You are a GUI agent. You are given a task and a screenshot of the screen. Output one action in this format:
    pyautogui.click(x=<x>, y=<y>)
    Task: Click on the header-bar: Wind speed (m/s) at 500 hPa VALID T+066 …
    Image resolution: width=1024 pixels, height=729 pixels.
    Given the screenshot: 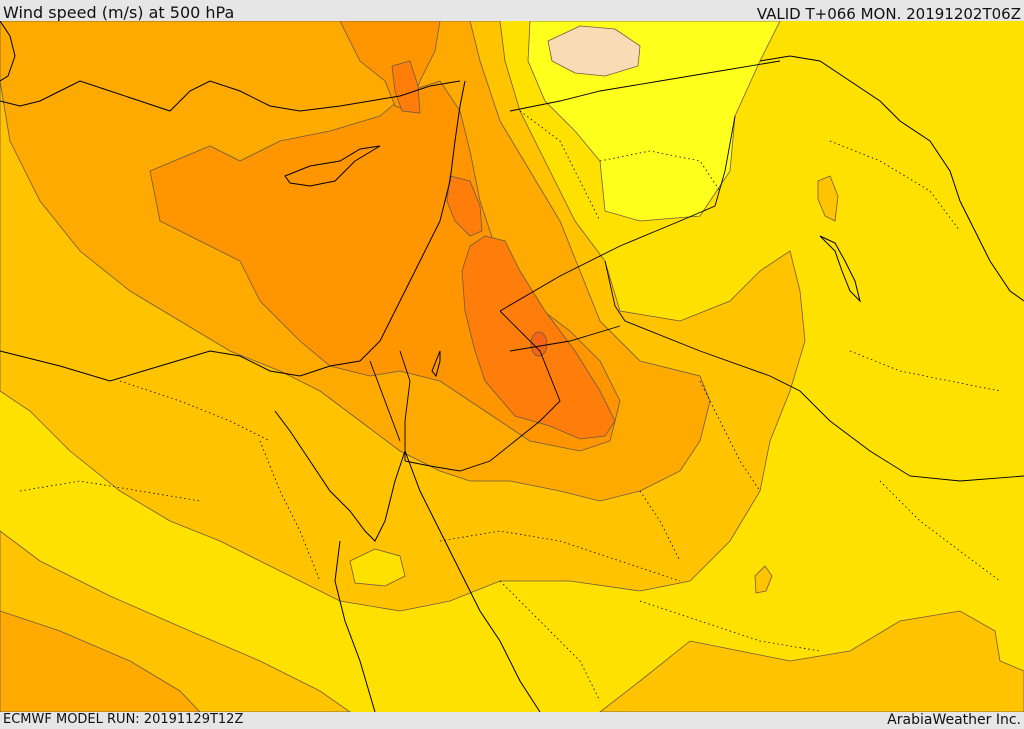 What is the action you would take?
    pyautogui.click(x=512, y=11)
    